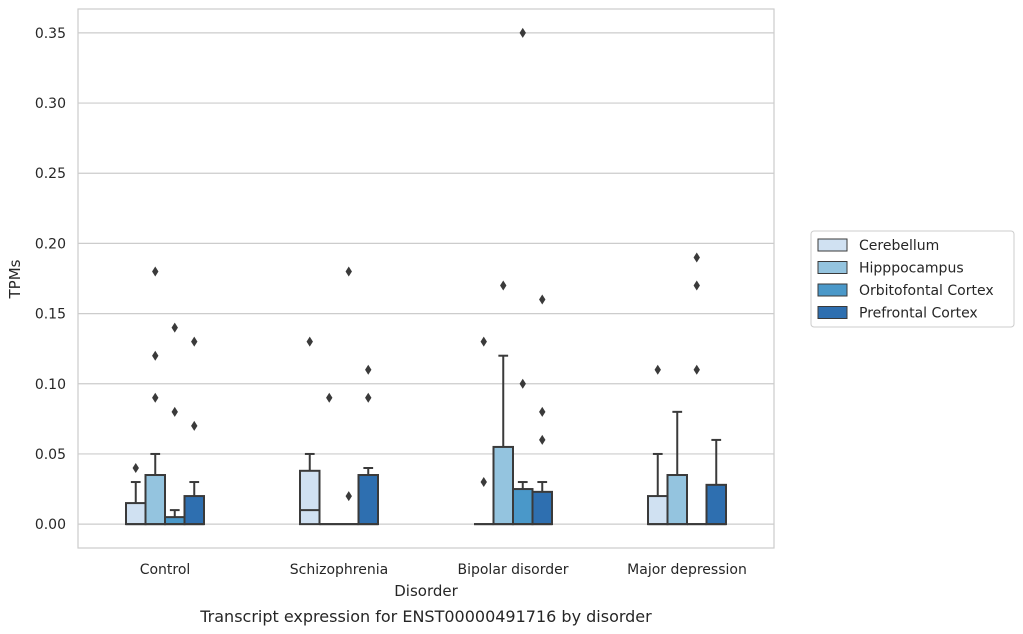 Image resolution: width=1023 pixels, height=634 pixels. I want to click on y-tick-label: 0.05, so click(50, 455).